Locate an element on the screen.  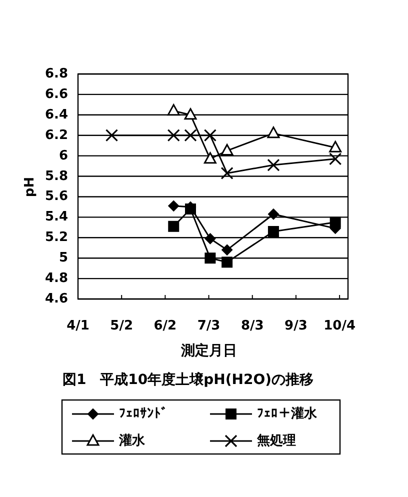
x-tick-label: 5/2 is located at coordinates (122, 326).